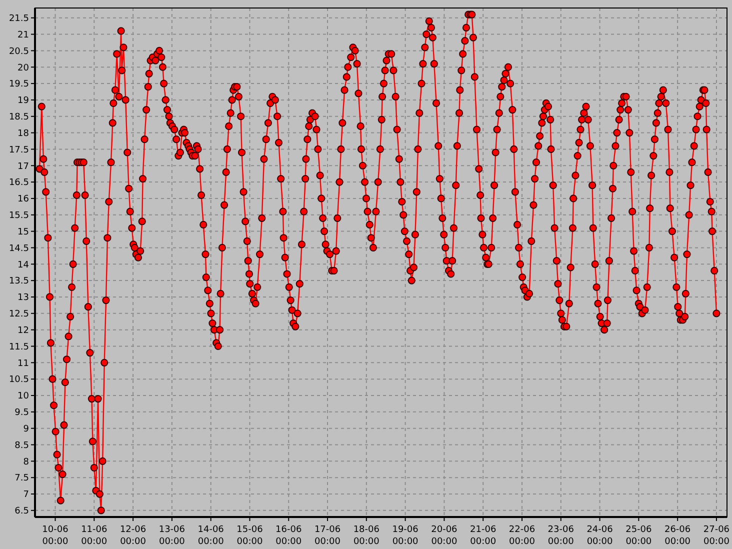 The image size is (732, 549). What do you see at coordinates (24, 265) in the screenshot?
I see `y-tick-label: 14` at bounding box center [24, 265].